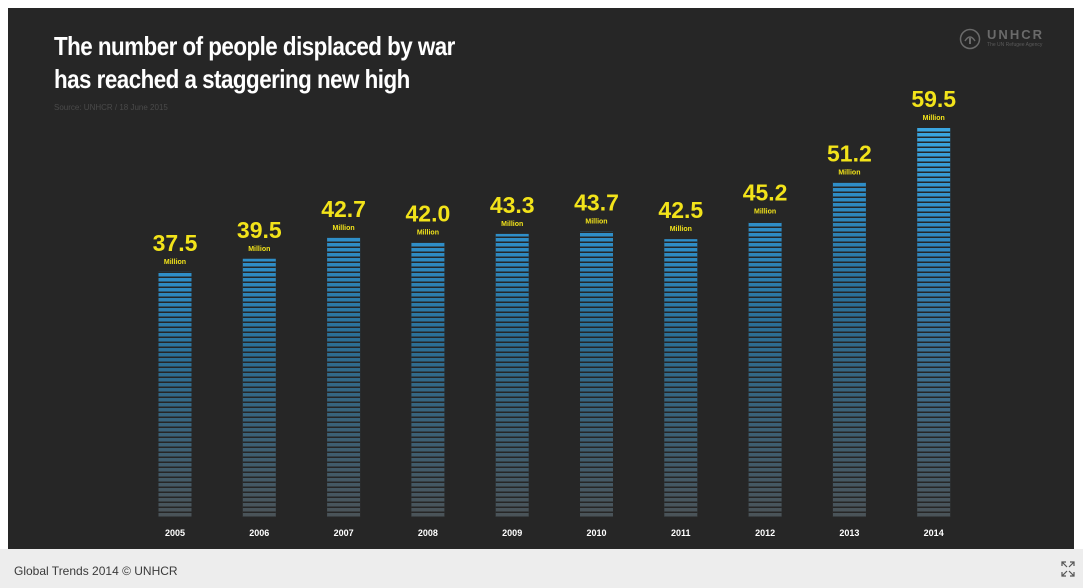 This screenshot has width=1083, height=588. I want to click on footer-bar: Global Trends 2014 © UNHCR, so click(541, 568).